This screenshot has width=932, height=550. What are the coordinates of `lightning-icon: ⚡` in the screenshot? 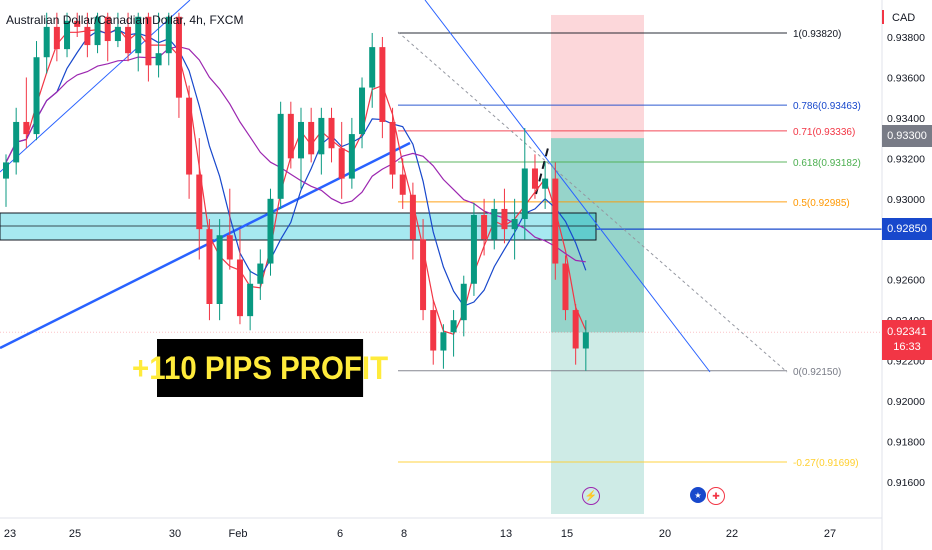 It's located at (591, 496).